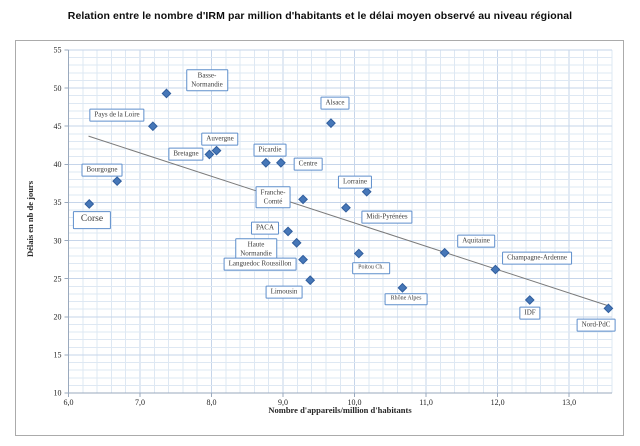 This screenshot has height=446, width=640. I want to click on x-tick-label: 6,0, so click(69, 402).